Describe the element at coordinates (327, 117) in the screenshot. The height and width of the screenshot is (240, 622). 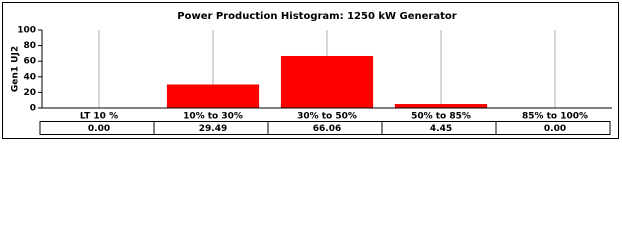
I see `x-tick-label: 30% to 50%` at that location.